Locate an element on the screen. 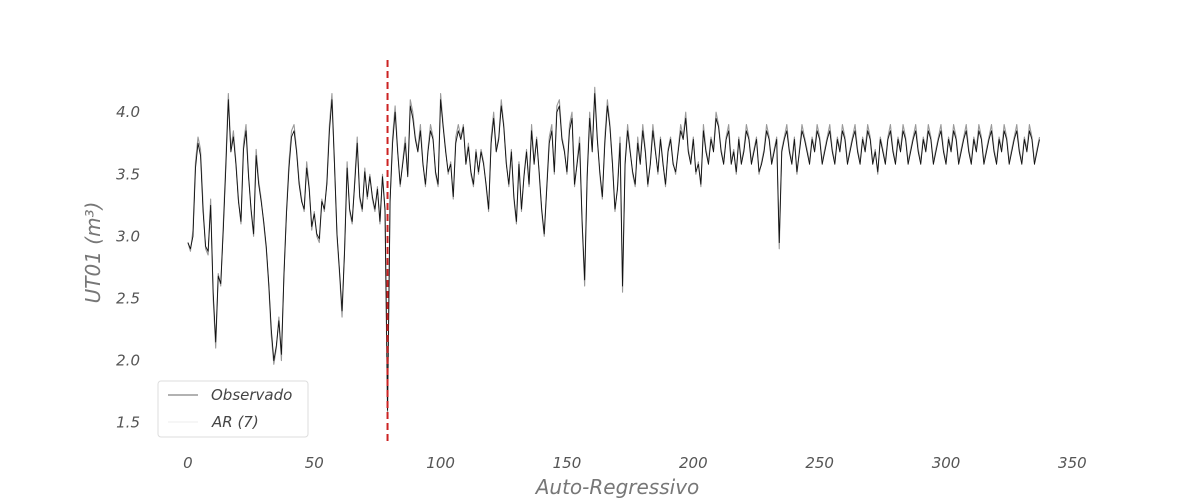  legend-label-ar7: AR (7) is located at coordinates (235, 422).